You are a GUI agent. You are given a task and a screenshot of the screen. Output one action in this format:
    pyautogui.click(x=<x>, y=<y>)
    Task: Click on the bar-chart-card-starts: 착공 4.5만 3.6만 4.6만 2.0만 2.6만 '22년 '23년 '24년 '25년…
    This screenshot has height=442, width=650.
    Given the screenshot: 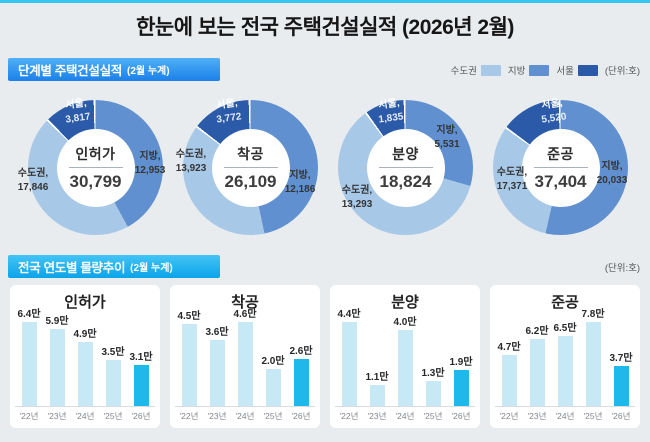 What is the action you would take?
    pyautogui.click(x=245, y=356)
    